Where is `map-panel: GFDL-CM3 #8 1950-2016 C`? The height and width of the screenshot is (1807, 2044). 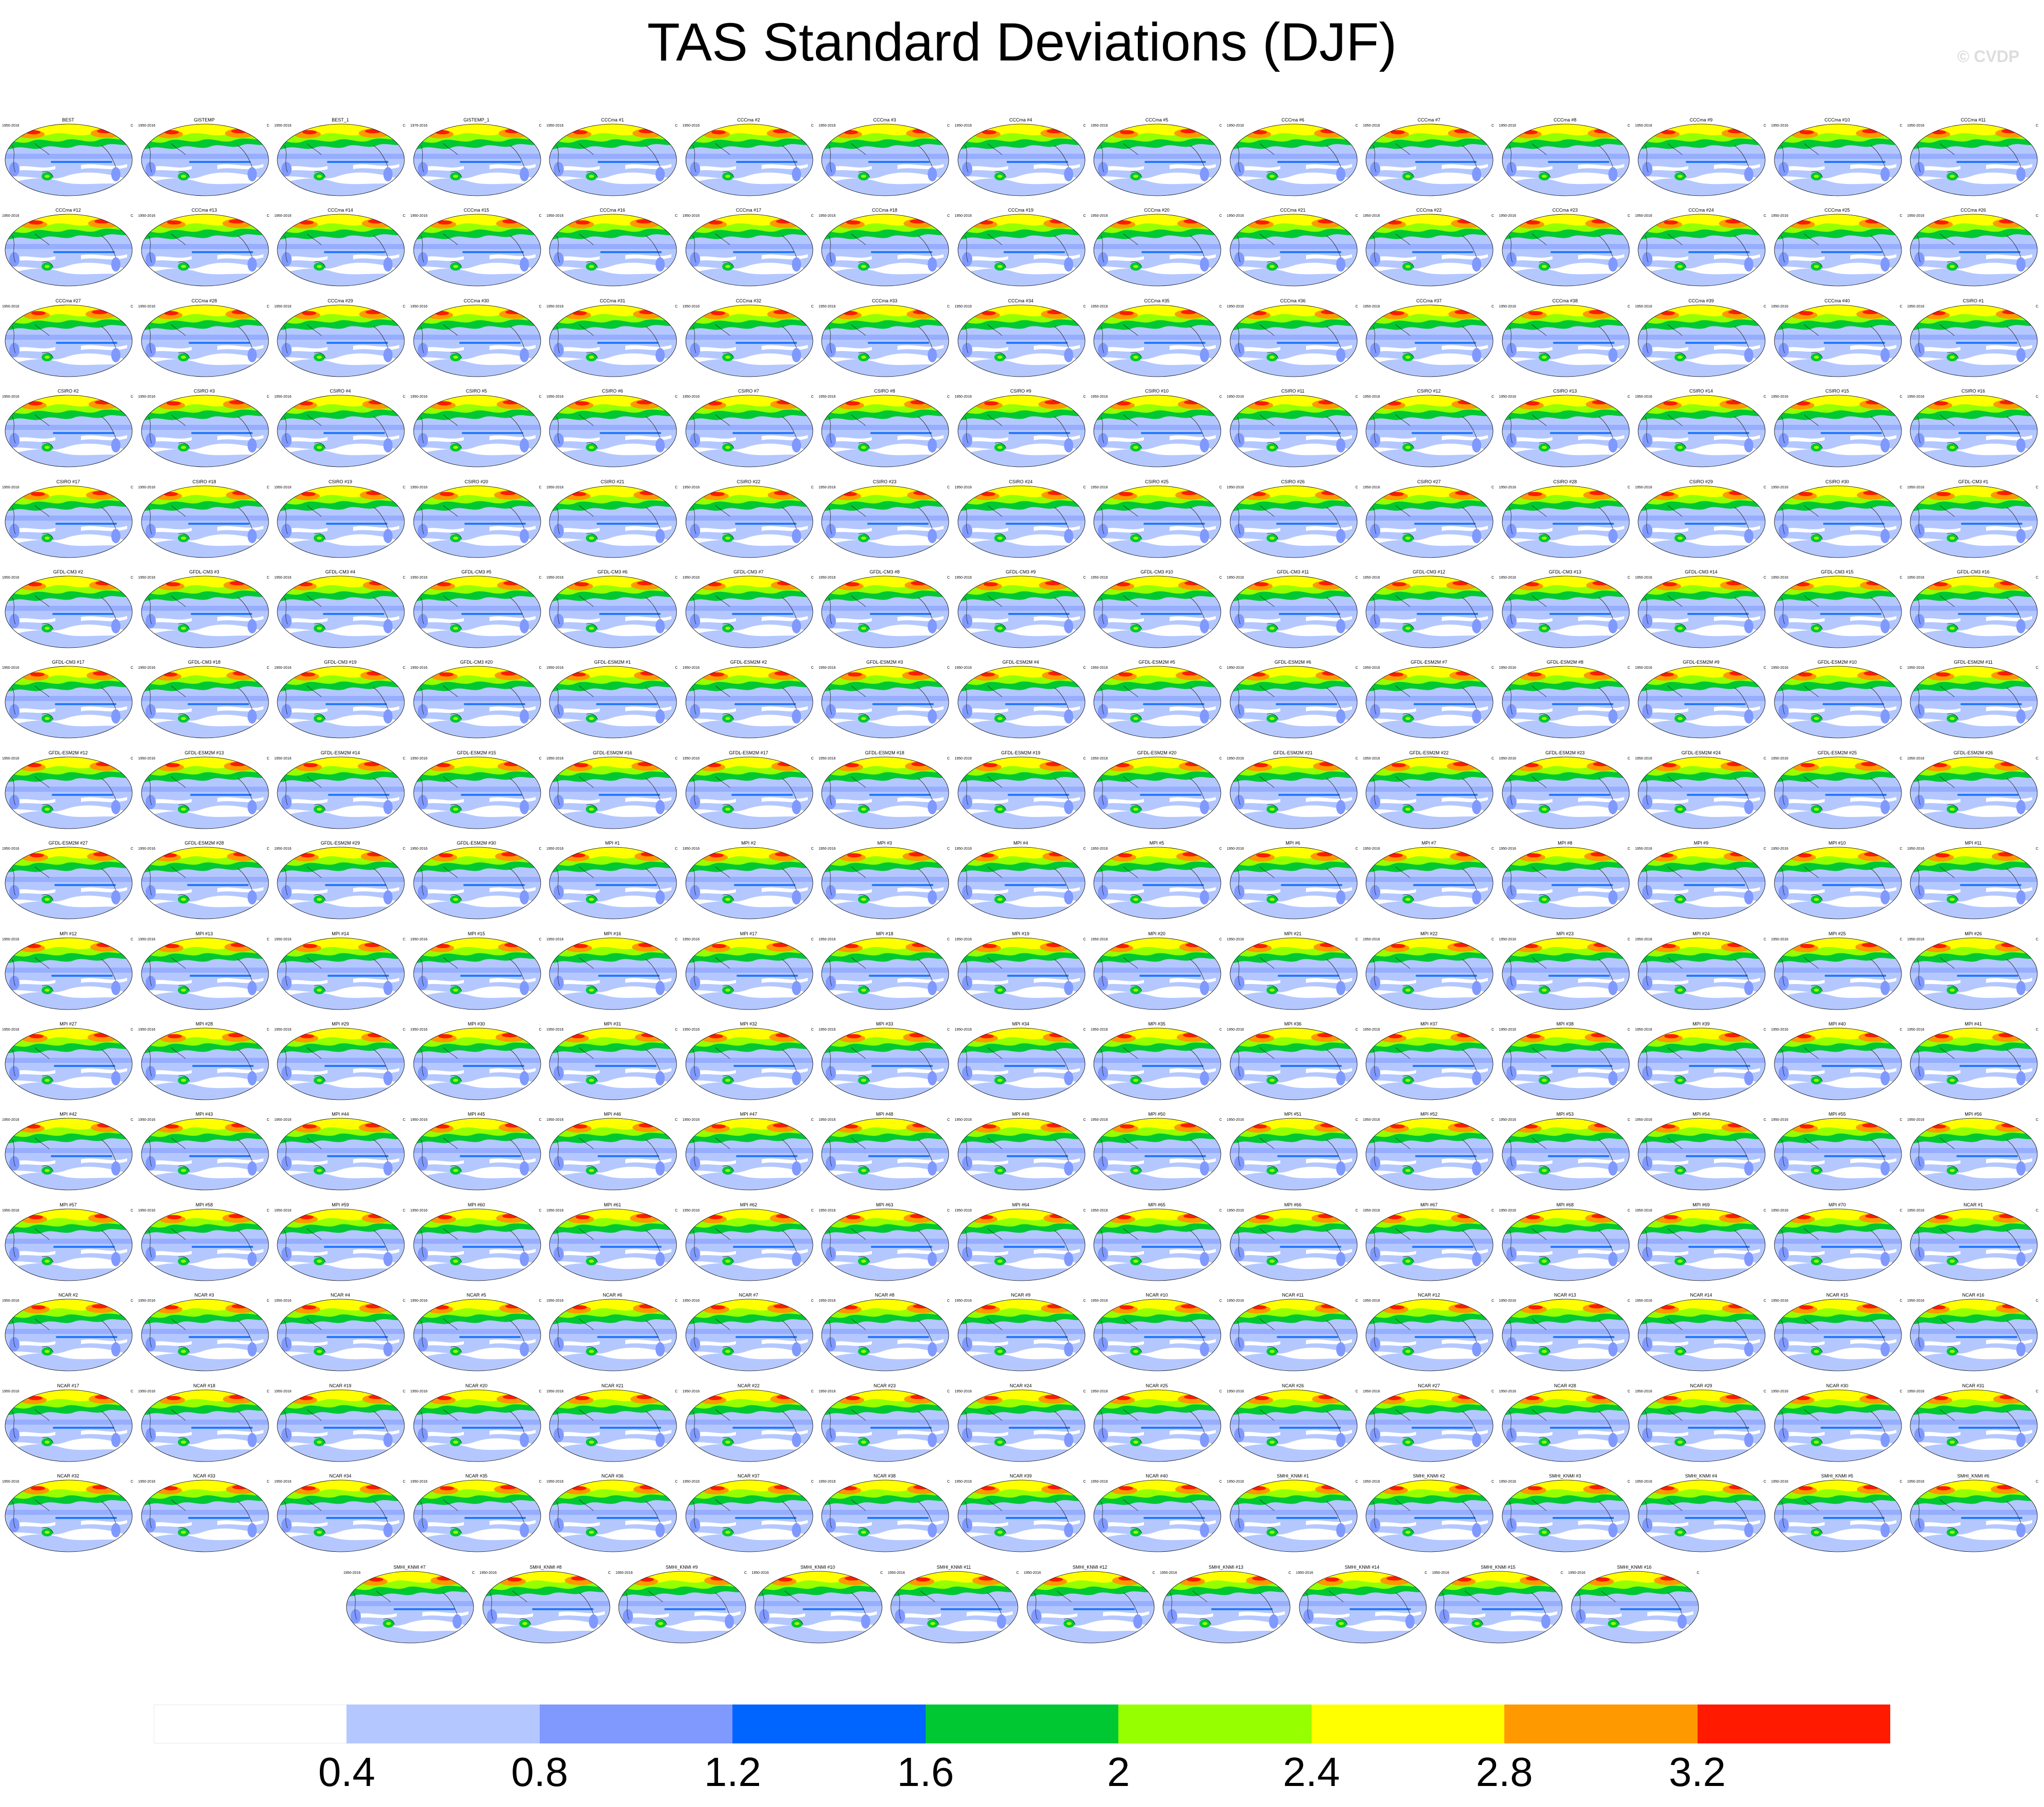
map-panel: GFDL-CM3 #8 1950-2016 C is located at coordinates (884, 609).